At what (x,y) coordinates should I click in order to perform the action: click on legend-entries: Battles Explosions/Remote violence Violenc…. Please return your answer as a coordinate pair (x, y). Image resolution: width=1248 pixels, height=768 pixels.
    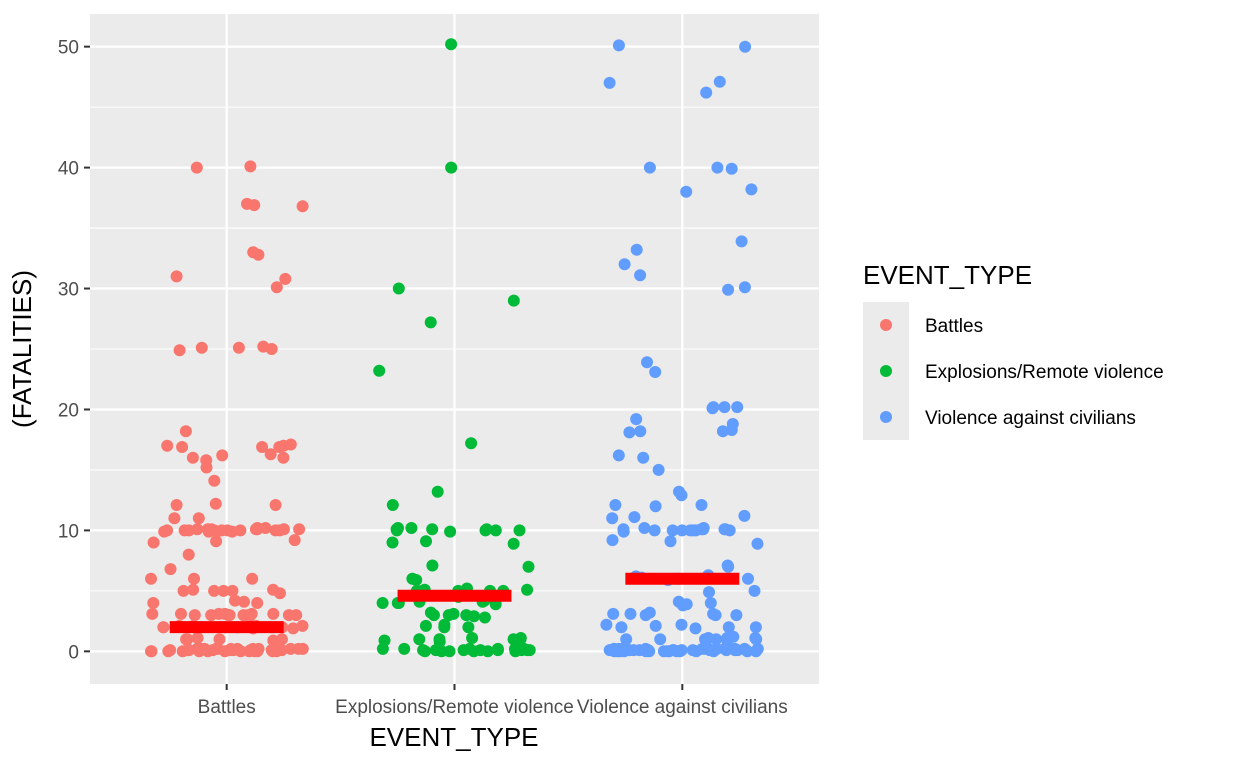
    Looking at the image, I should click on (1022, 372).